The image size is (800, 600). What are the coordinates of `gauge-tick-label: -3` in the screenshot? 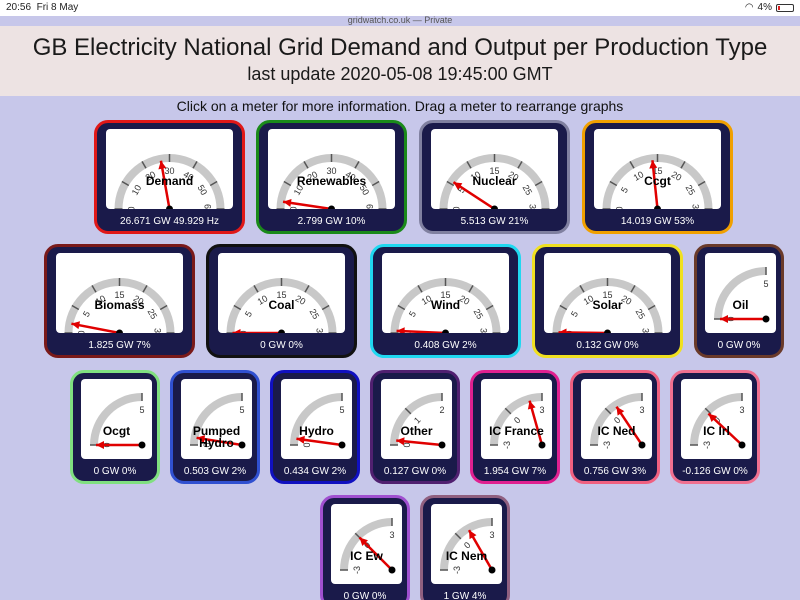 It's located at (707, 445).